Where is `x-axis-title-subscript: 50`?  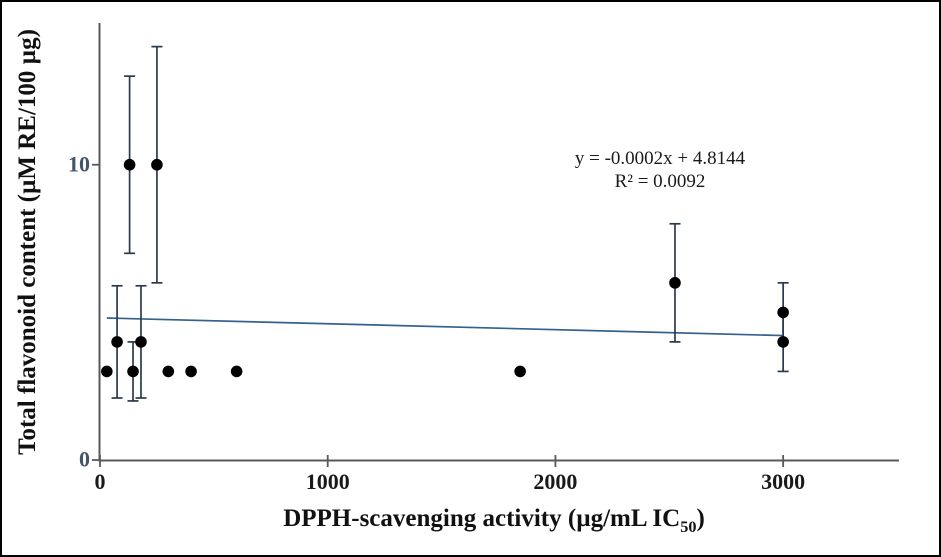 x-axis-title-subscript: 50 is located at coordinates (688, 527).